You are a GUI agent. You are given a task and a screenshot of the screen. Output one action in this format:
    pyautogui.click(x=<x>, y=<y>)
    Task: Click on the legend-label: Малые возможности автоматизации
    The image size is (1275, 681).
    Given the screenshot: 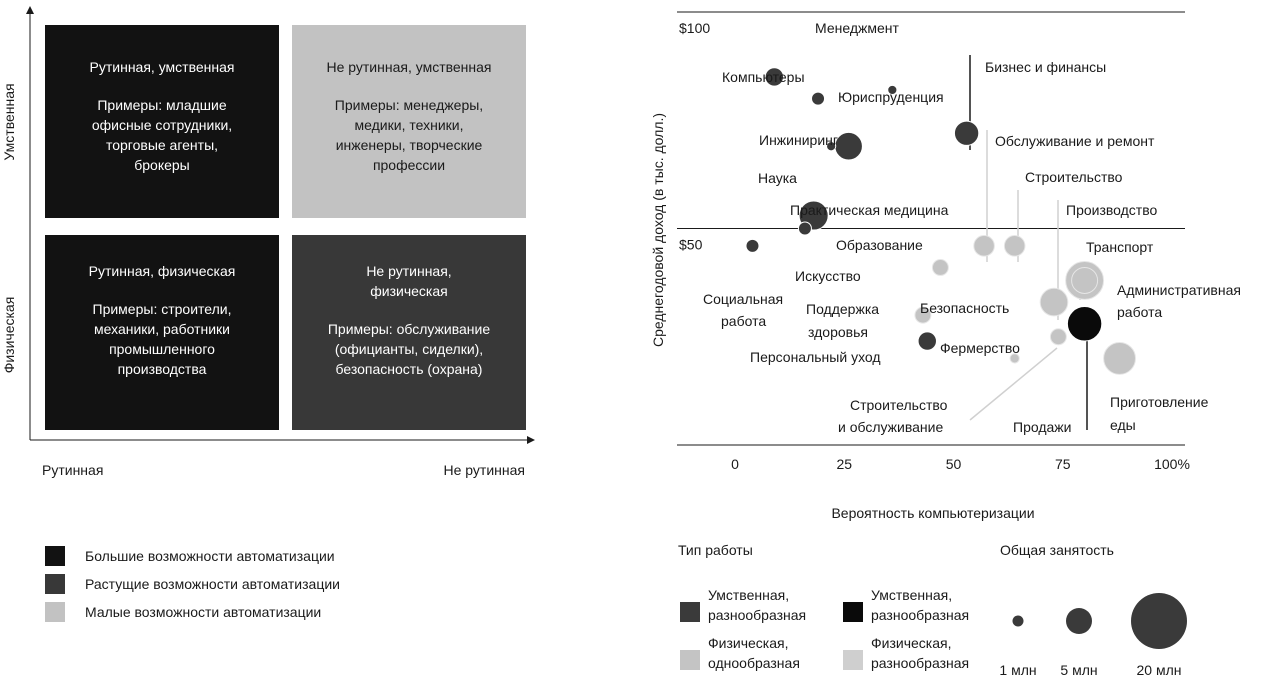 What is the action you would take?
    pyautogui.click(x=203, y=612)
    